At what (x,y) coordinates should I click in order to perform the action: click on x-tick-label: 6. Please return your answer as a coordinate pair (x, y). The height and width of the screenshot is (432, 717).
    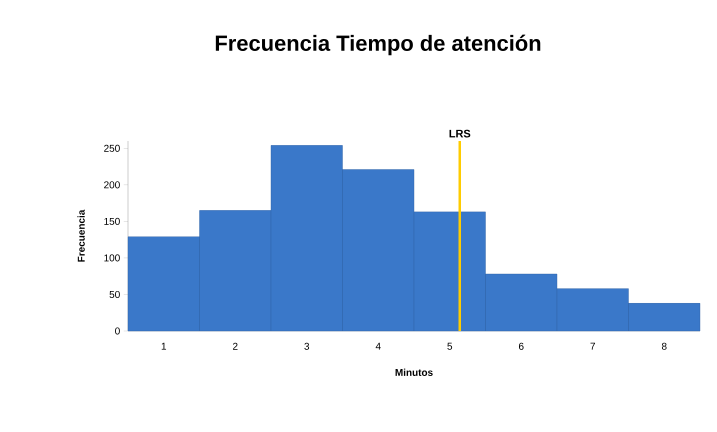
    Looking at the image, I should click on (521, 346).